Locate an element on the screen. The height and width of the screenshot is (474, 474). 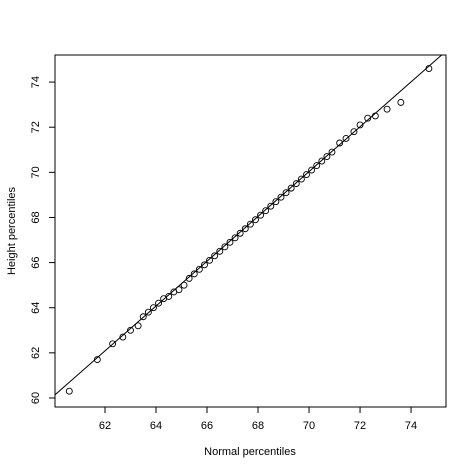
x-tick-label: 68 is located at coordinates (258, 426).